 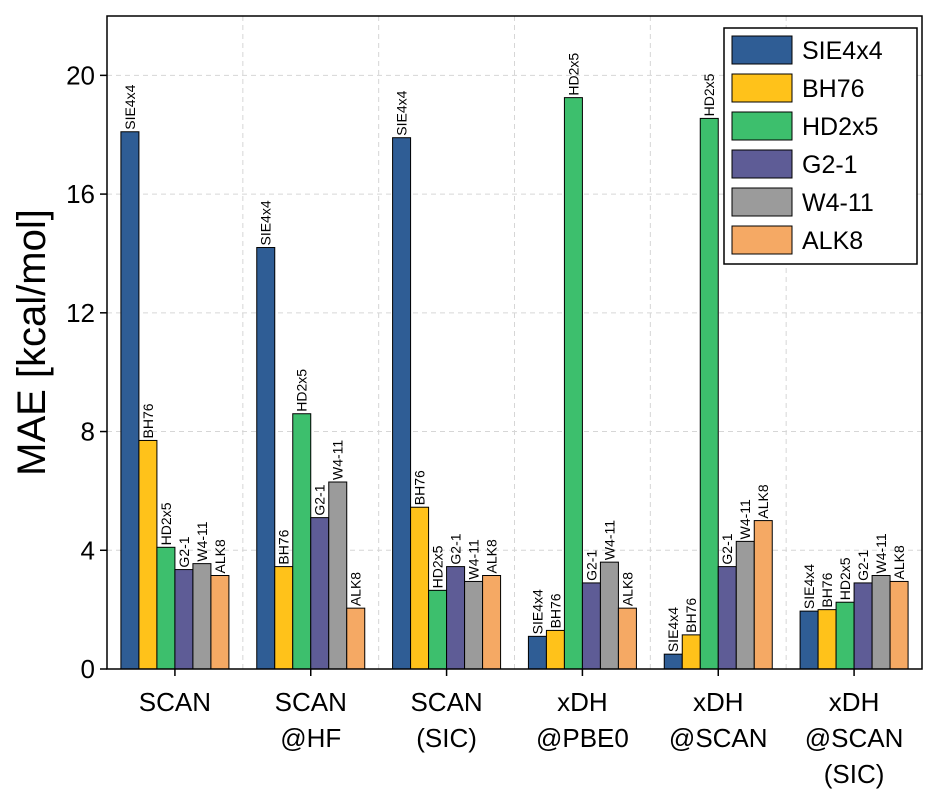 I want to click on legend-label: G2-1, so click(x=830, y=165).